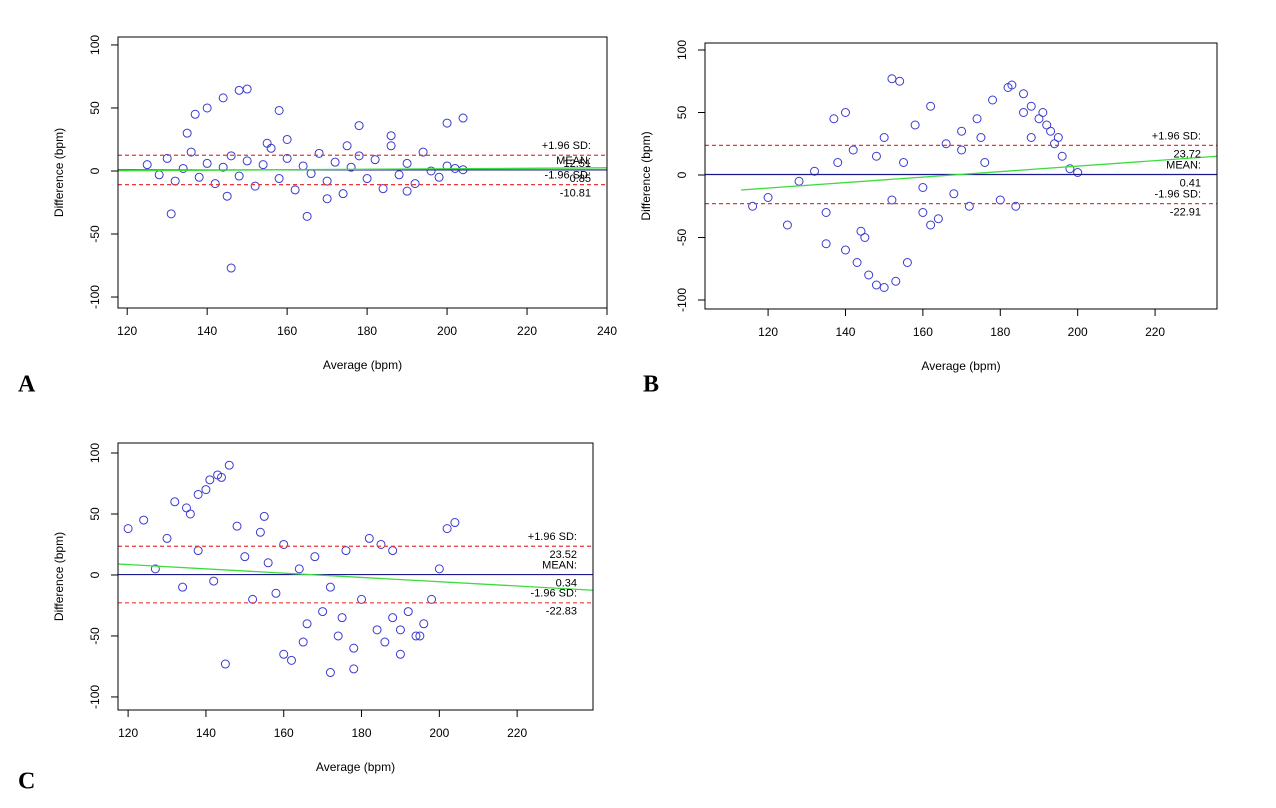  I want to click on mean-value: 0.85, so click(580, 179).